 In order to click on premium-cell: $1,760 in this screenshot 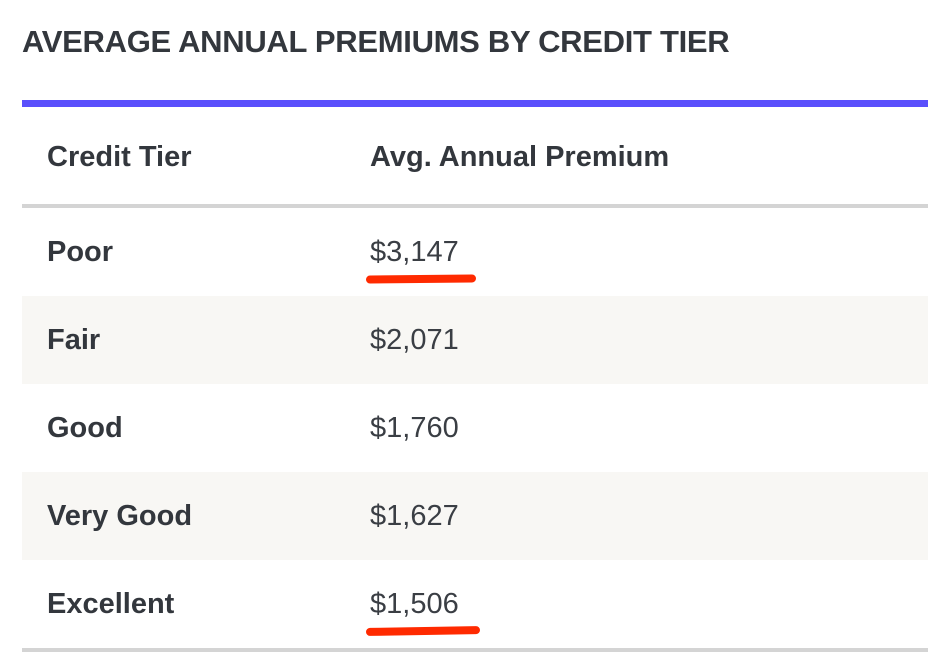, I will do `click(414, 428)`.